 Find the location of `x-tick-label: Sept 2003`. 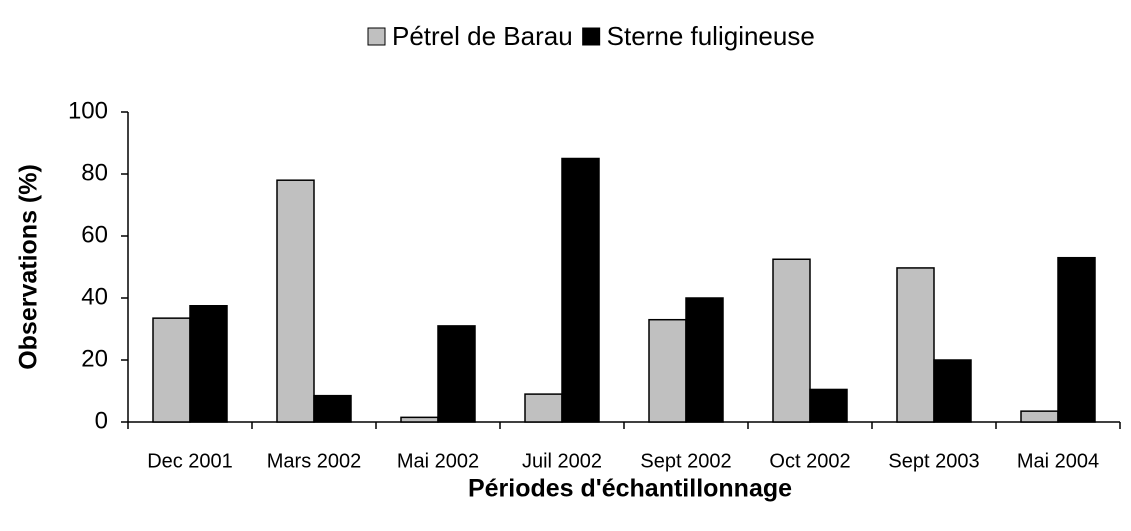

x-tick-label: Sept 2003 is located at coordinates (933, 461).